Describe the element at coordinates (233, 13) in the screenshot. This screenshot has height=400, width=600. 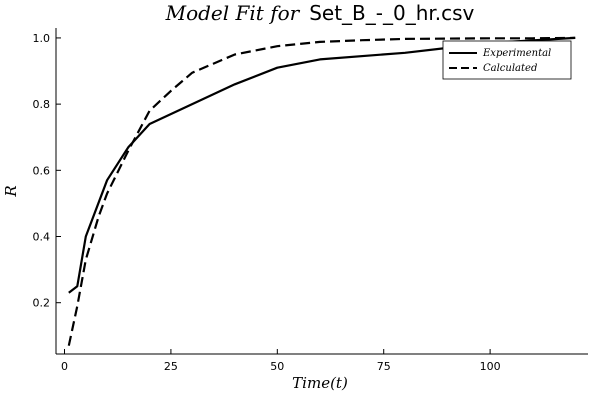
I see `chart-title-math: Model Fit for` at that location.